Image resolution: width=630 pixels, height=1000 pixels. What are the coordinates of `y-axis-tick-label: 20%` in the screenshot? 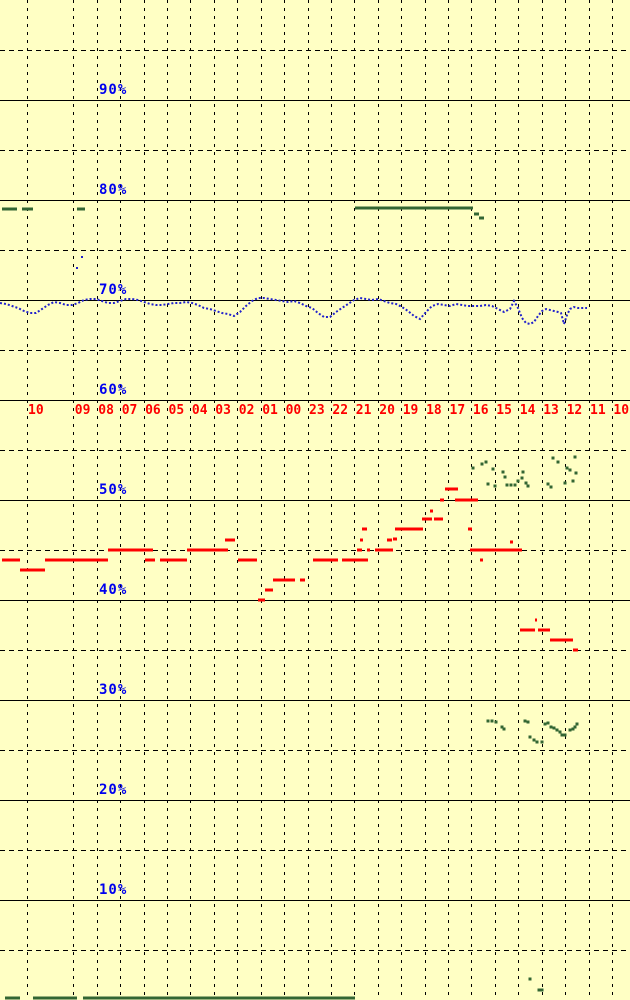 It's located at (113, 790).